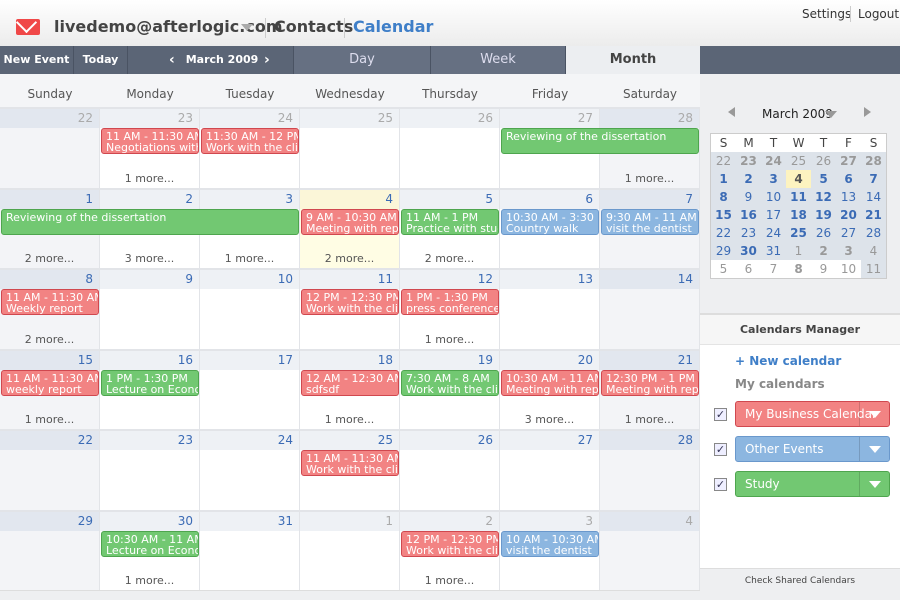  What do you see at coordinates (848, 161) in the screenshot?
I see `mini-day: 27` at bounding box center [848, 161].